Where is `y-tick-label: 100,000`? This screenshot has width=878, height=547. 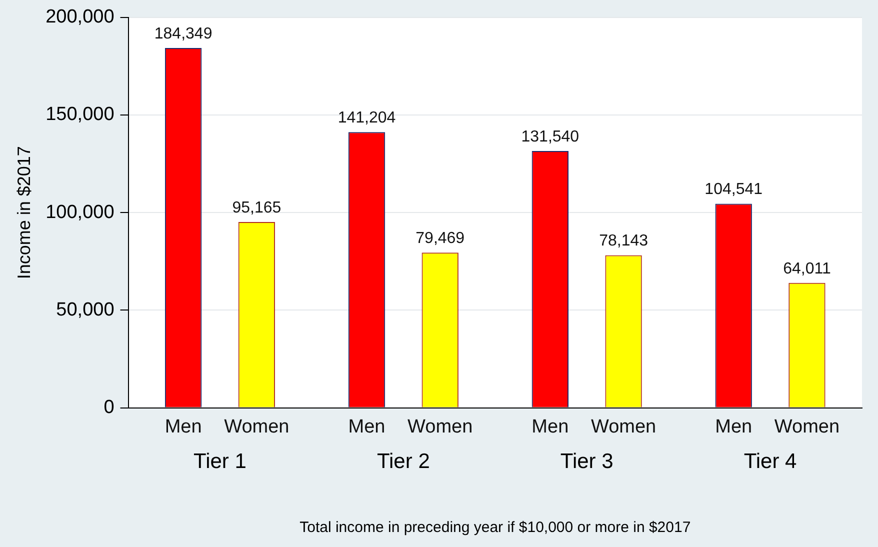
y-tick-label: 100,000 is located at coordinates (80, 212).